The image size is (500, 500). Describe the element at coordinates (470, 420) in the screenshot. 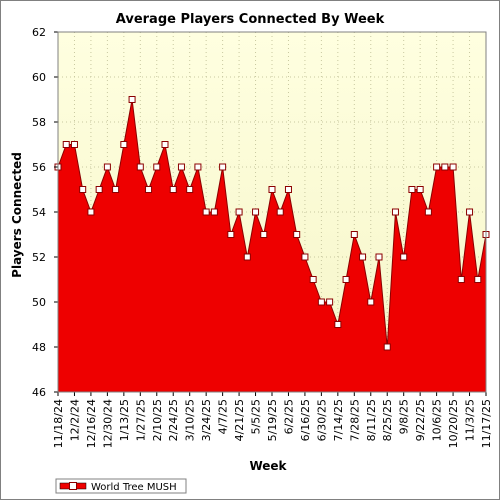

I see `x-tick-label: 11/3/25` at that location.